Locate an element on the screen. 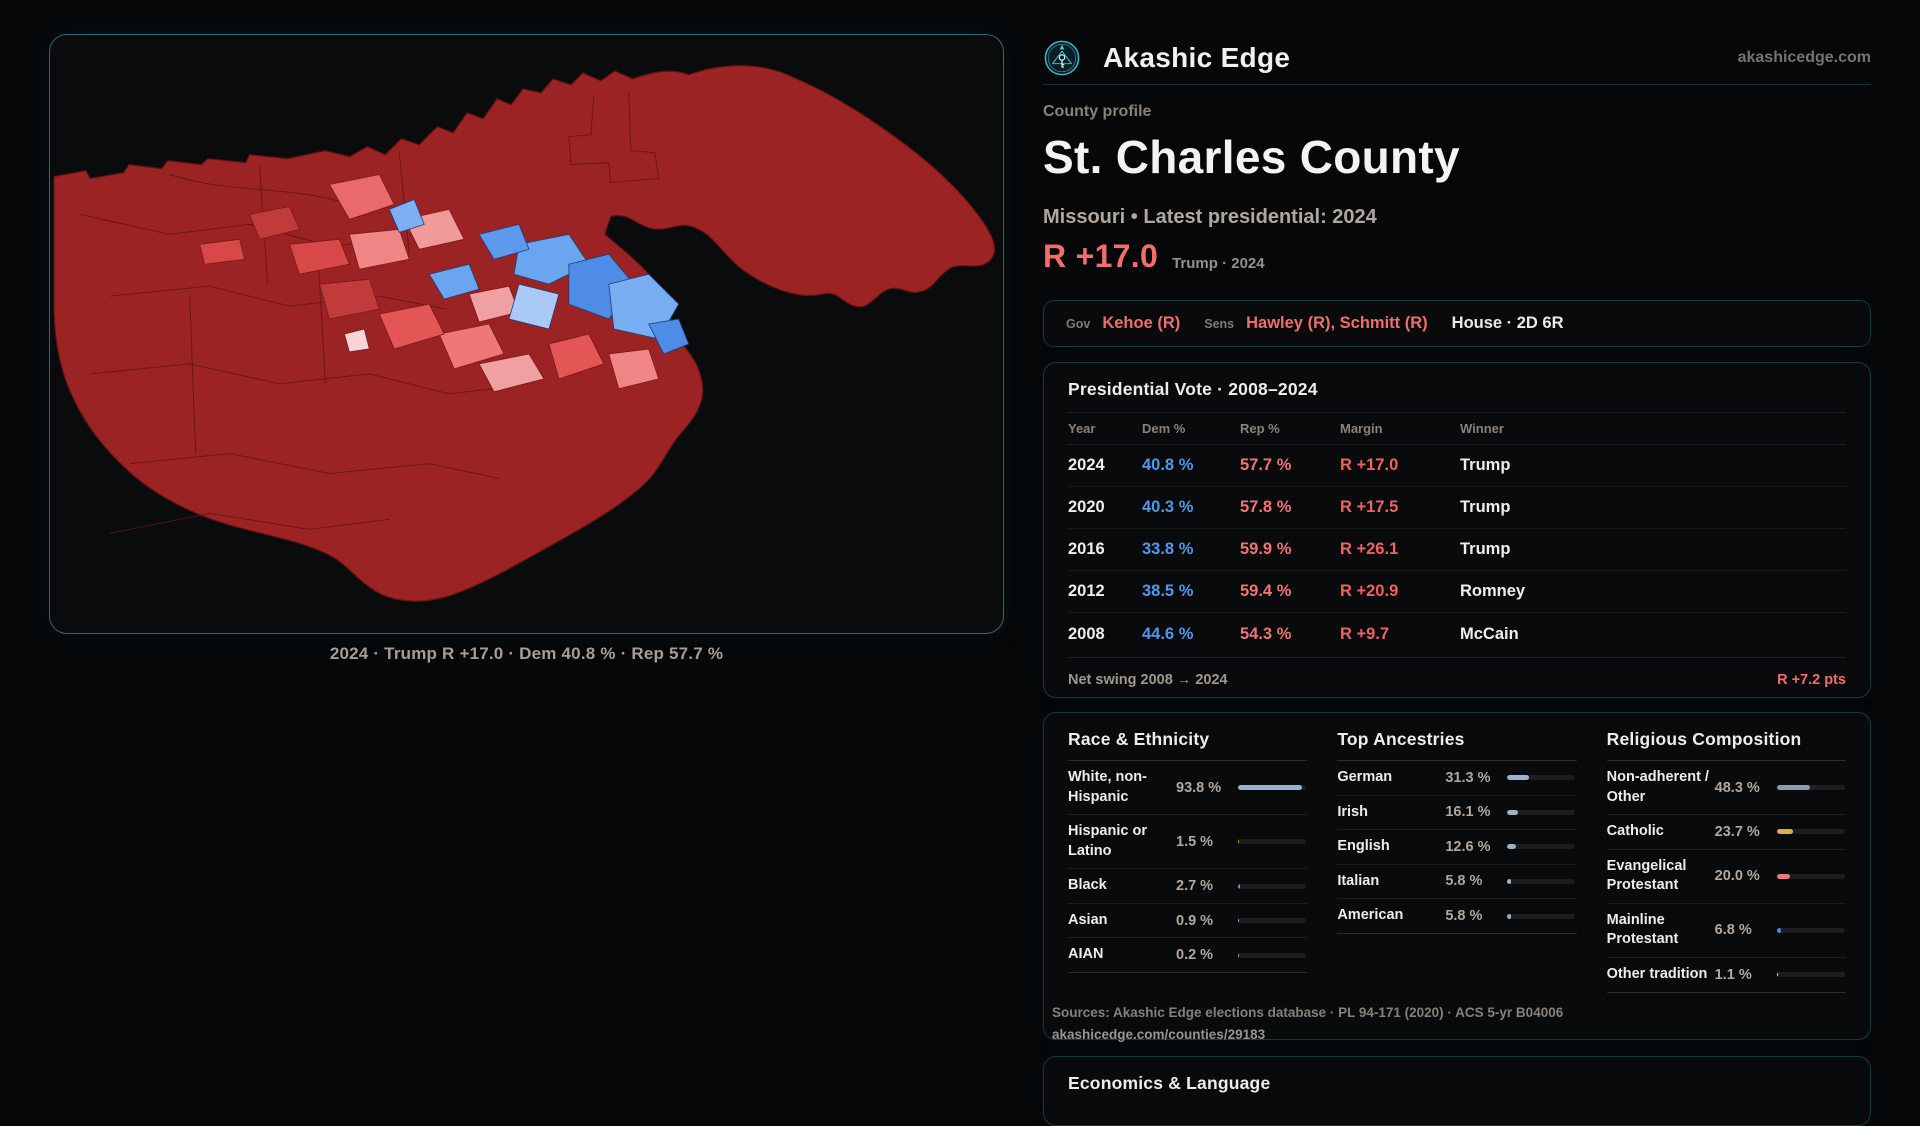  header: Akashic Edge akashicedge.com is located at coordinates (1457, 58).